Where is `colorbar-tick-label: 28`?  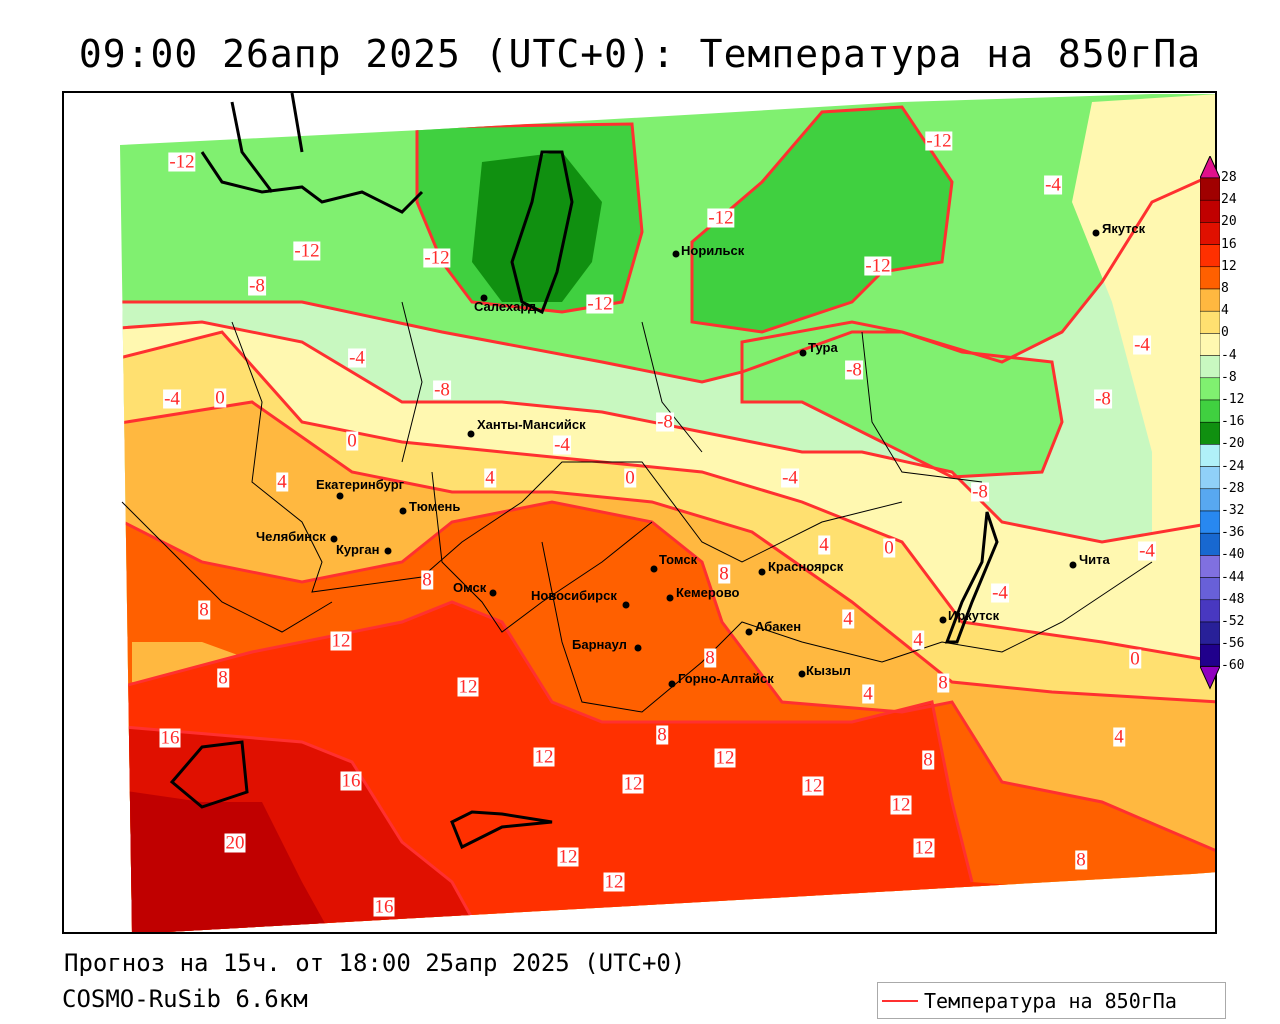 colorbar-tick-label: 28 is located at coordinates (1229, 177).